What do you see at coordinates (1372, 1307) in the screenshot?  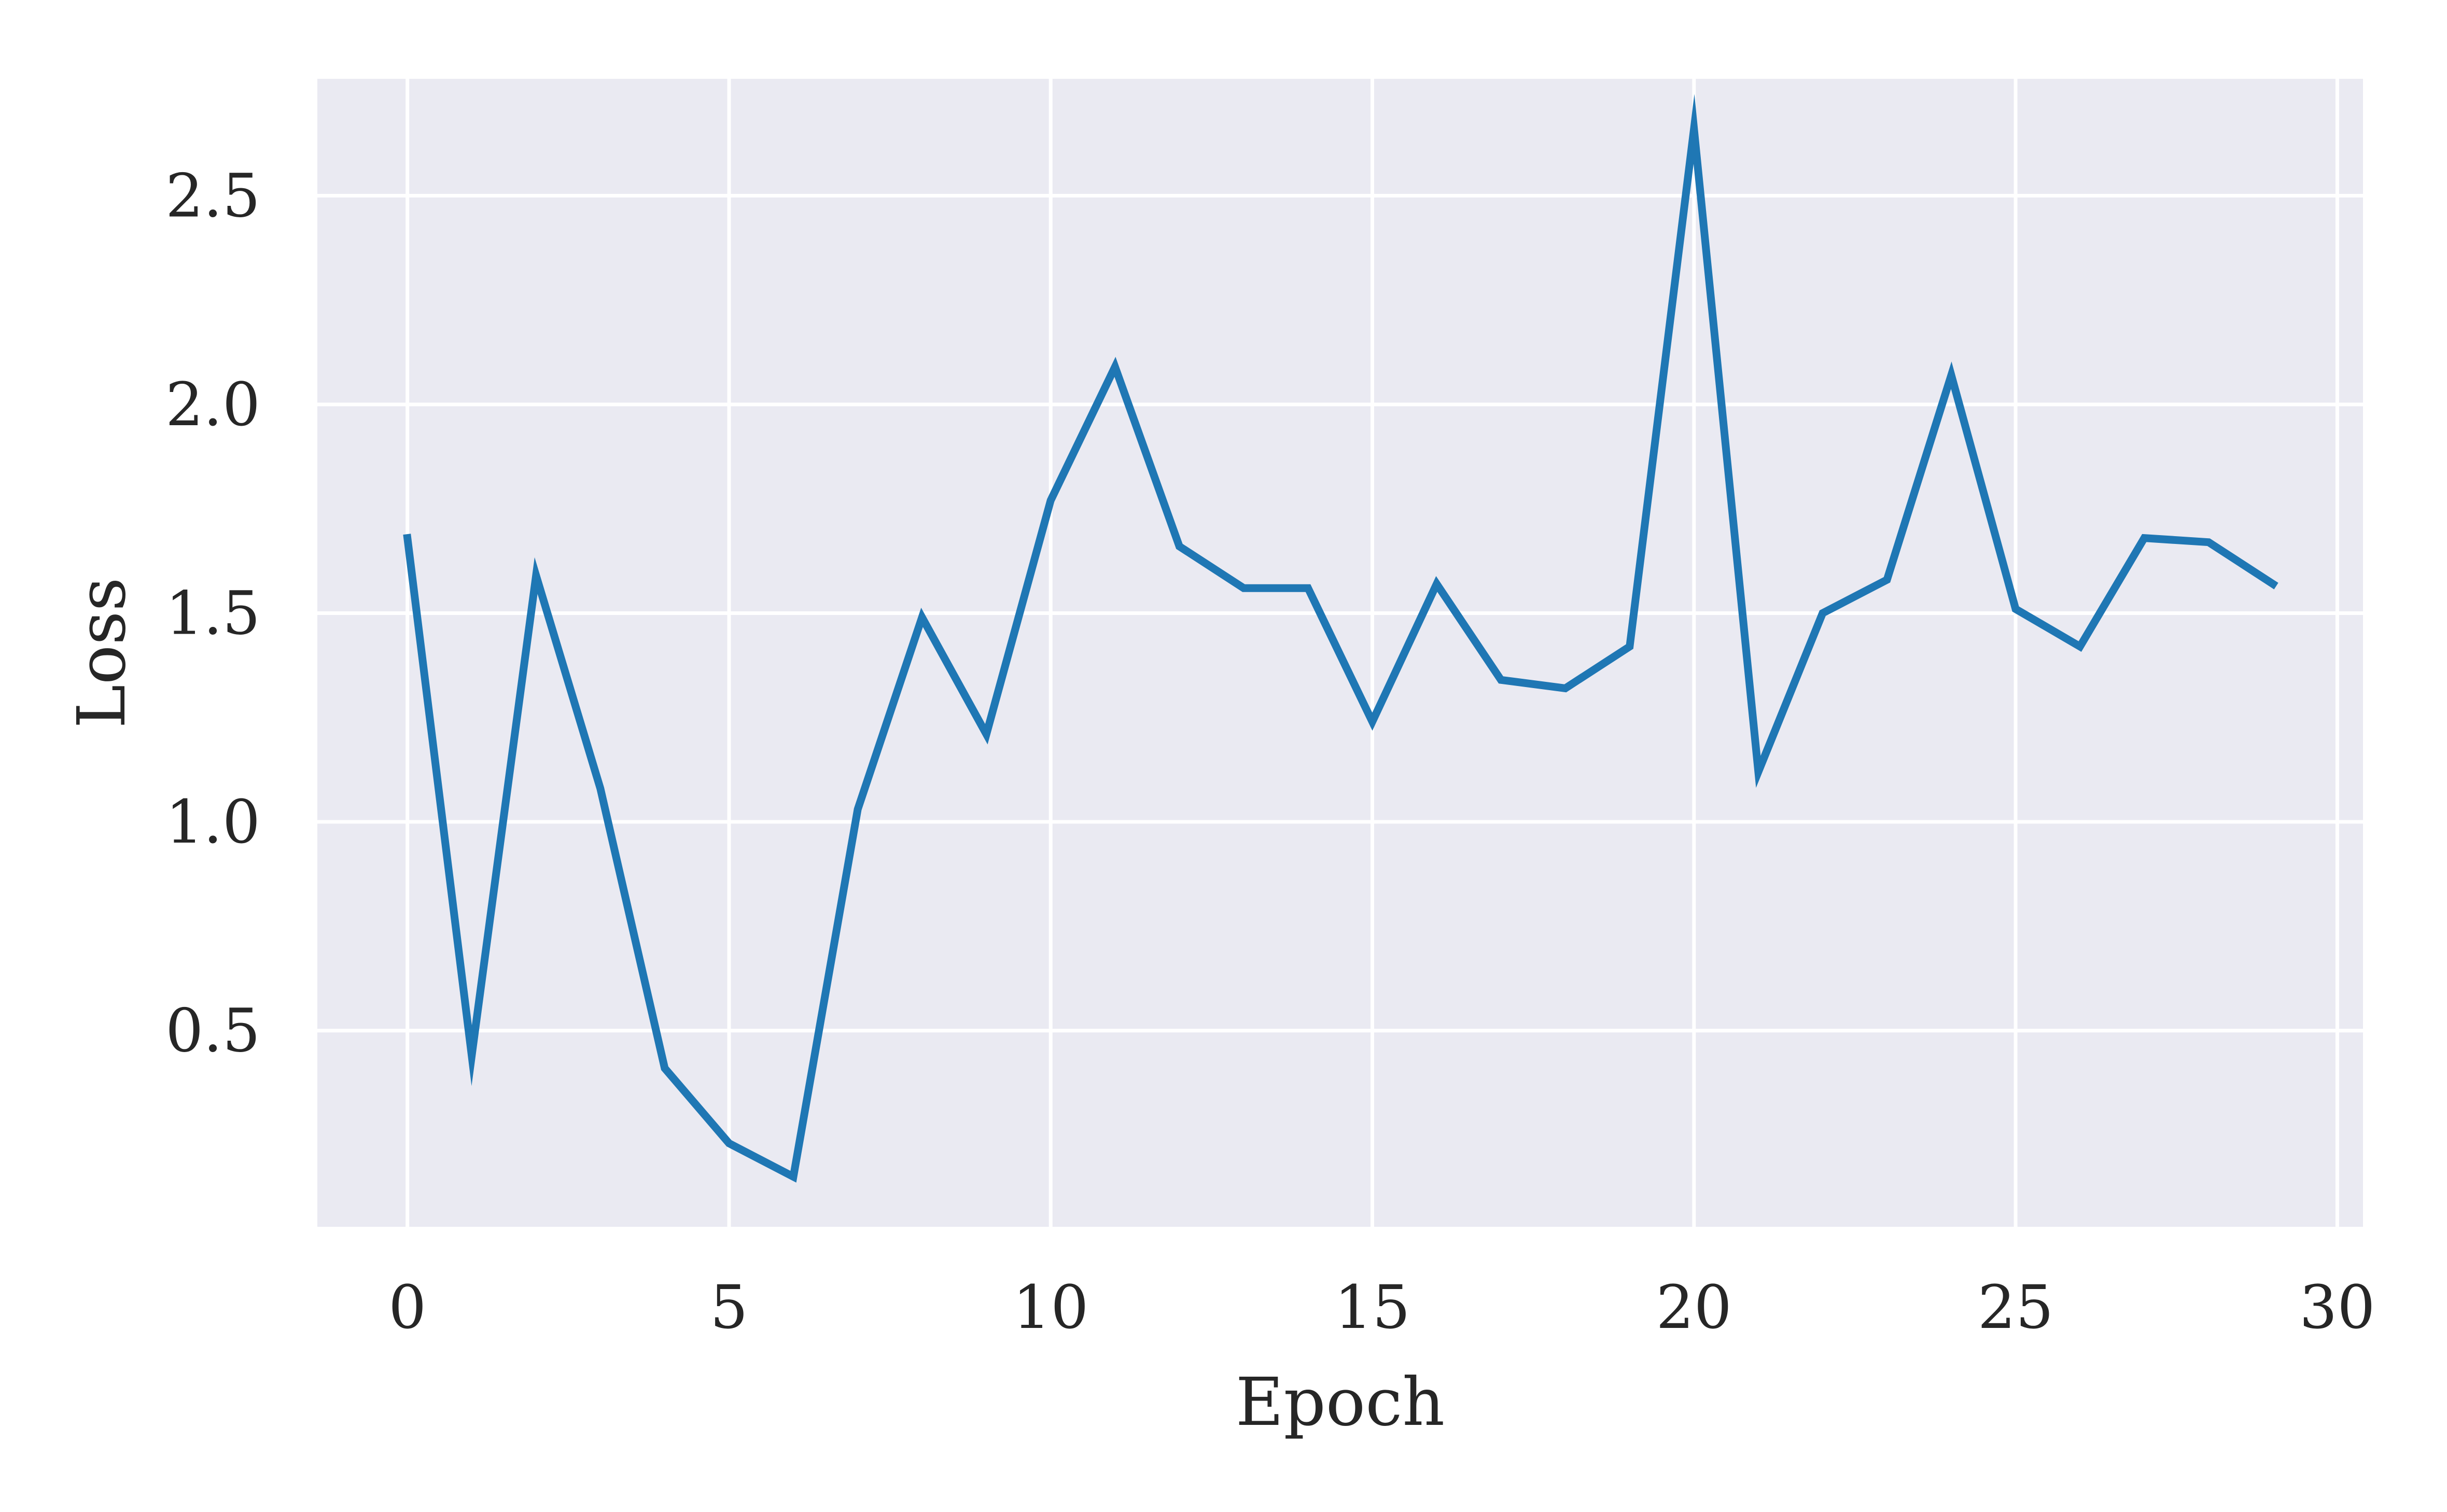 I see `x-tick-label: 15` at bounding box center [1372, 1307].